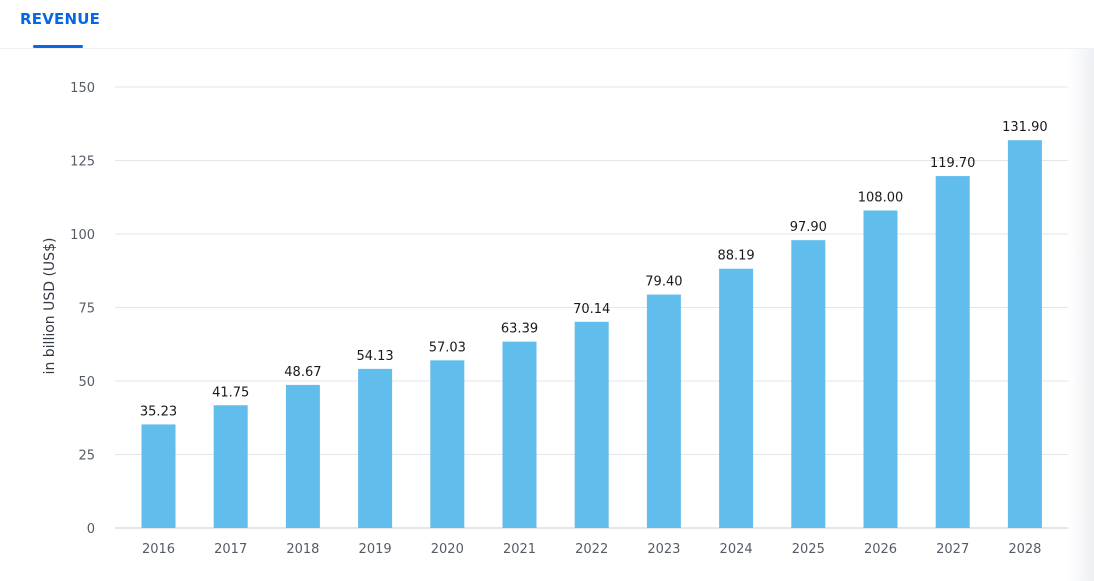  Describe the element at coordinates (82, 88) in the screenshot. I see `y-tick-label: 150` at that location.